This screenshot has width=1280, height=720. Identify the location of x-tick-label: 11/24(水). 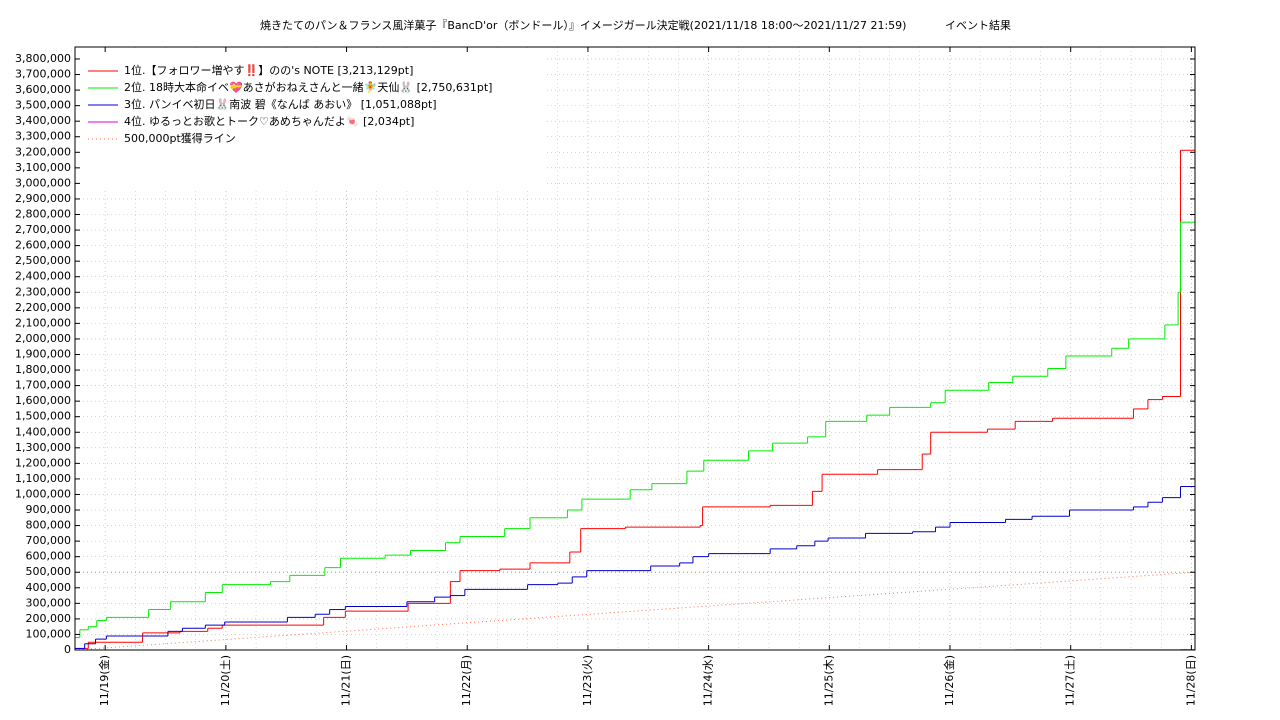
(708, 680).